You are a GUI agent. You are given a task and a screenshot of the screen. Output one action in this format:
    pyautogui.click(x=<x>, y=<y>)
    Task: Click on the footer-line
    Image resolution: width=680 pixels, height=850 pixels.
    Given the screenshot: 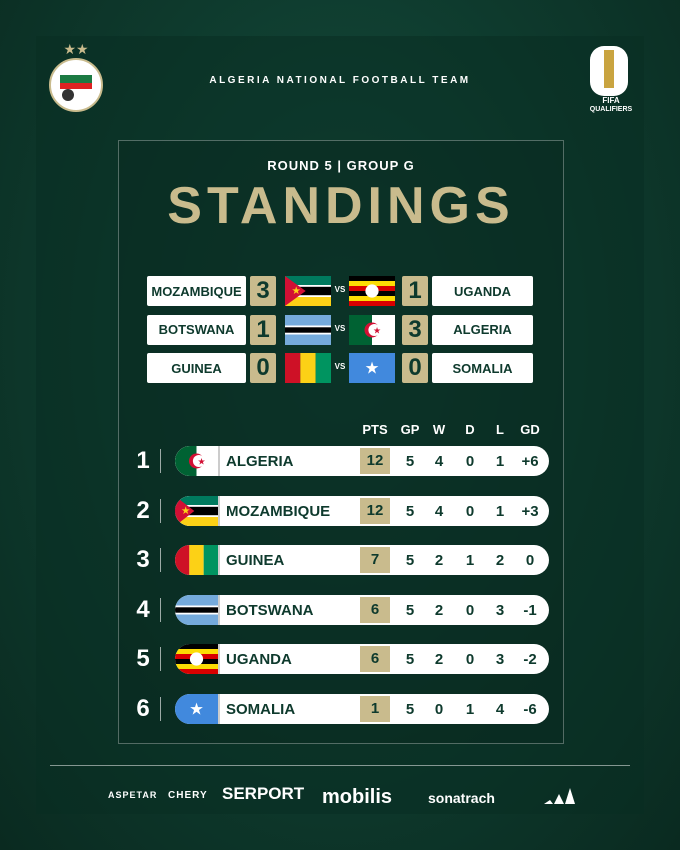 What is the action you would take?
    pyautogui.click(x=340, y=765)
    